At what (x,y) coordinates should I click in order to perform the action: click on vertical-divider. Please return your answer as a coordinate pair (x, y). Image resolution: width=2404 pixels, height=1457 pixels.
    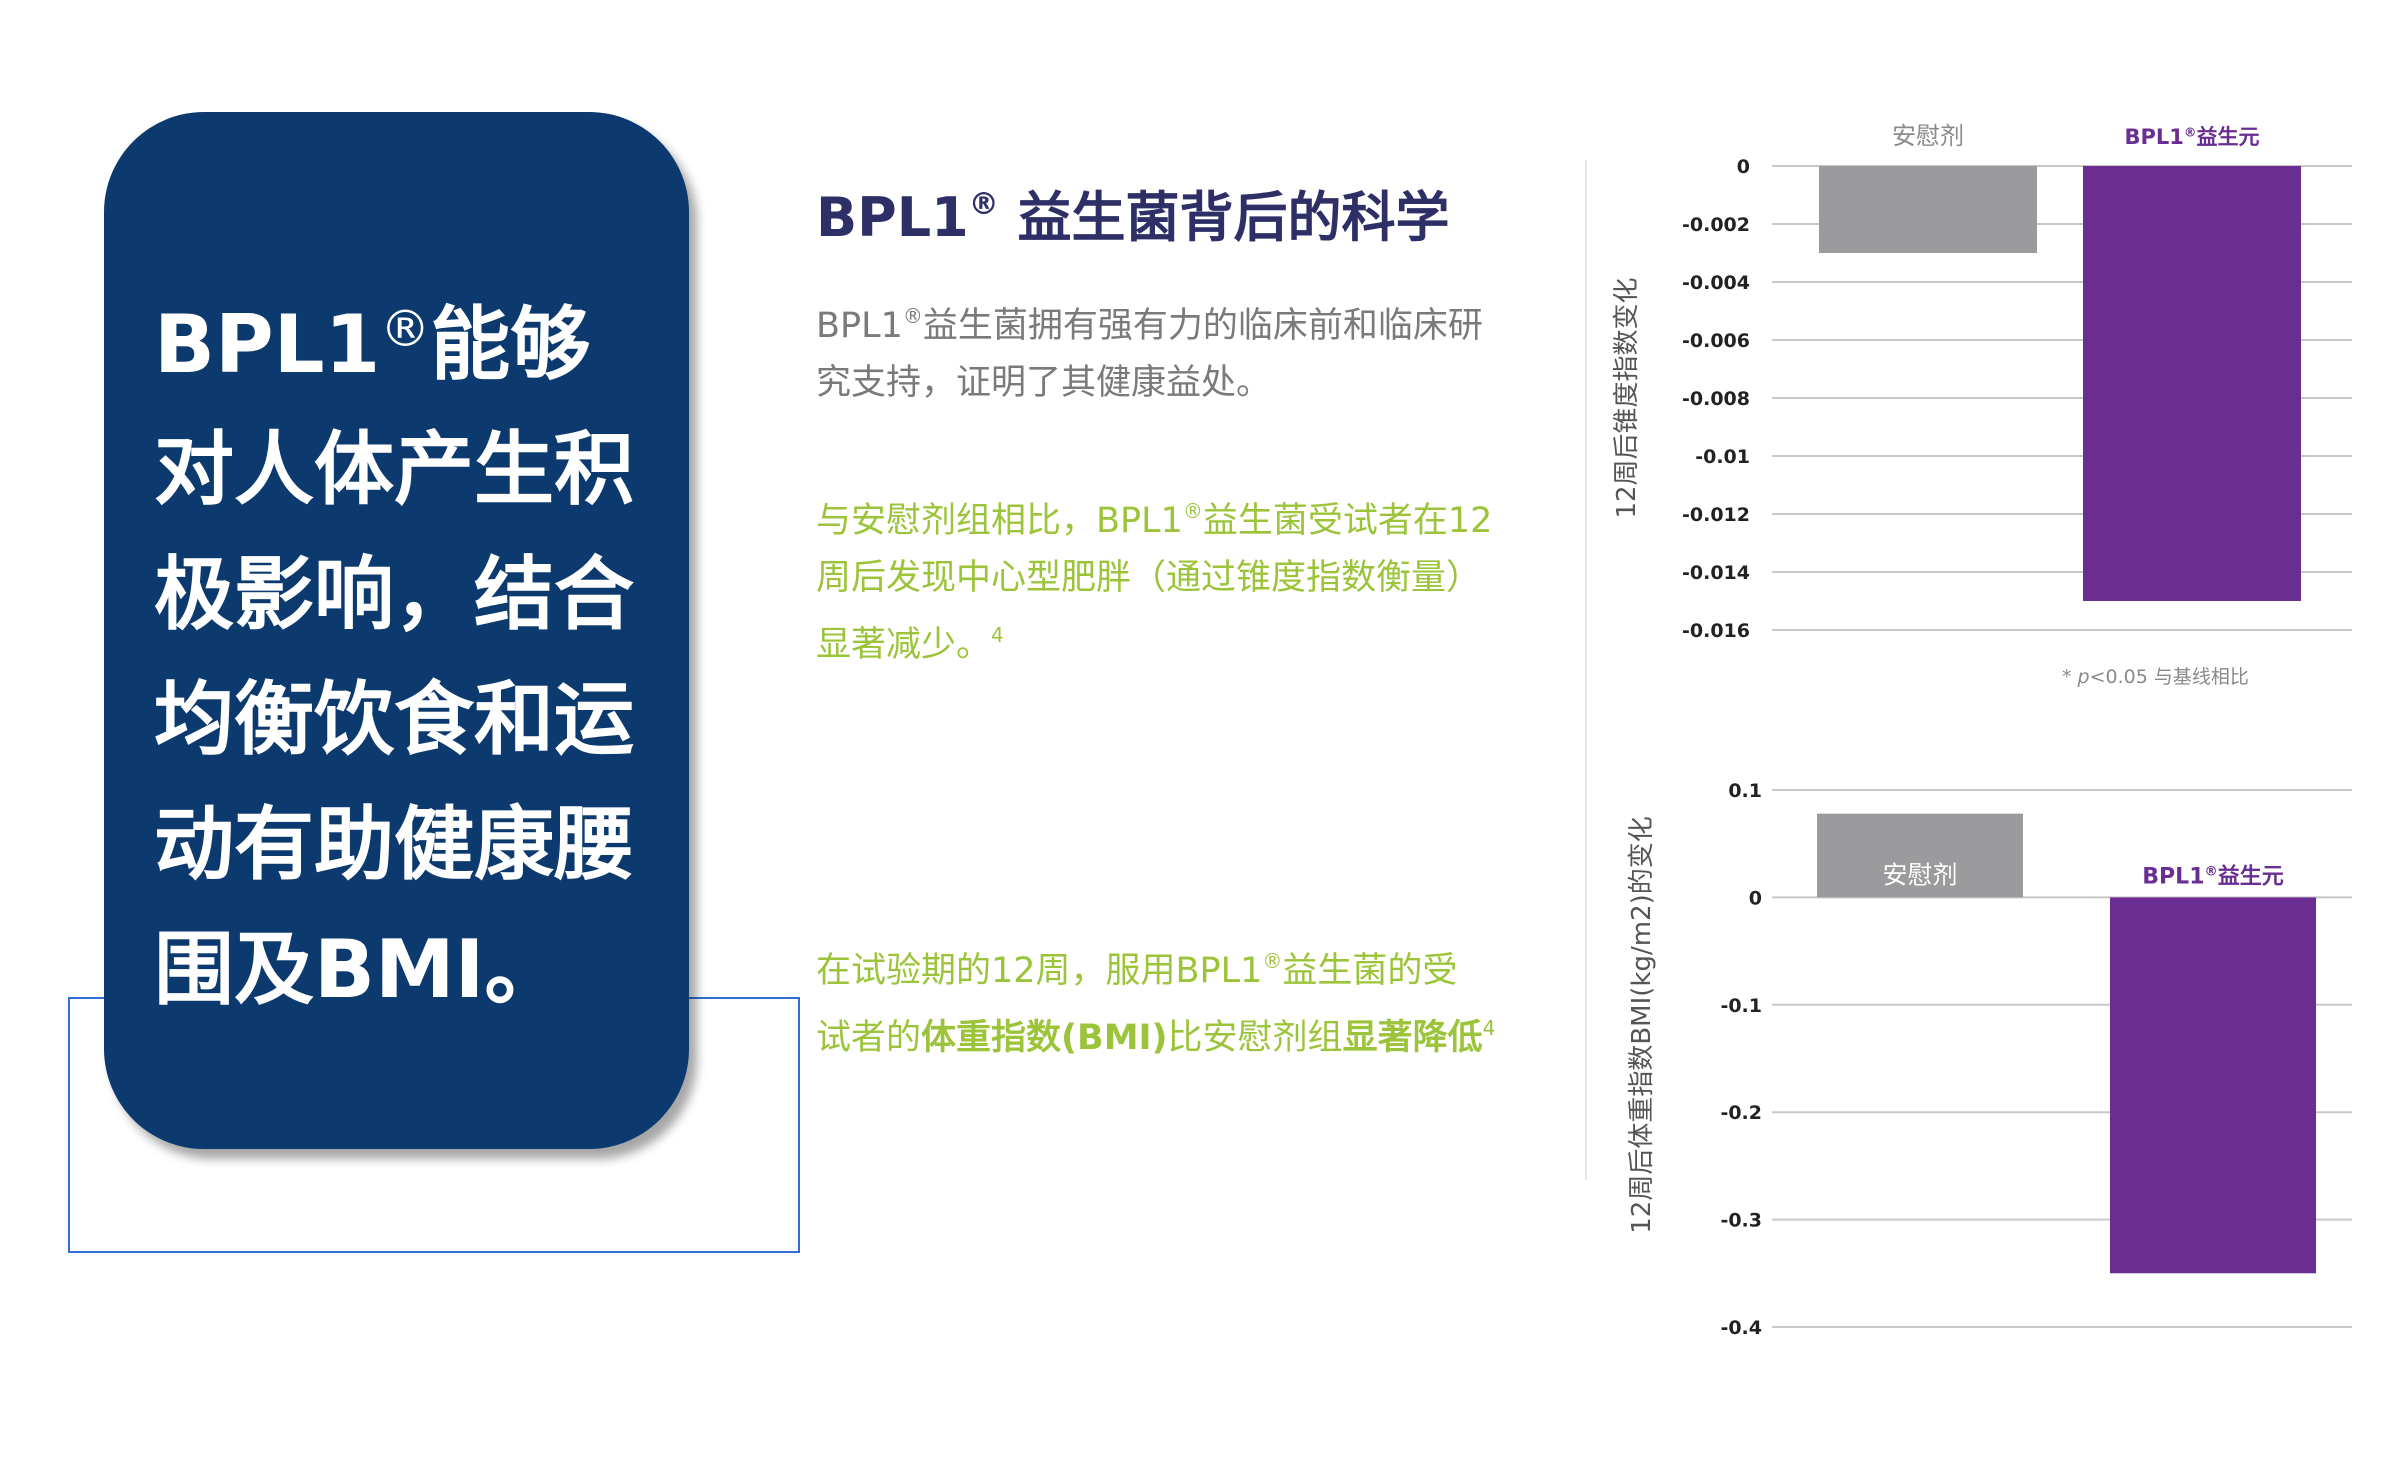
    Looking at the image, I should click on (1586, 670).